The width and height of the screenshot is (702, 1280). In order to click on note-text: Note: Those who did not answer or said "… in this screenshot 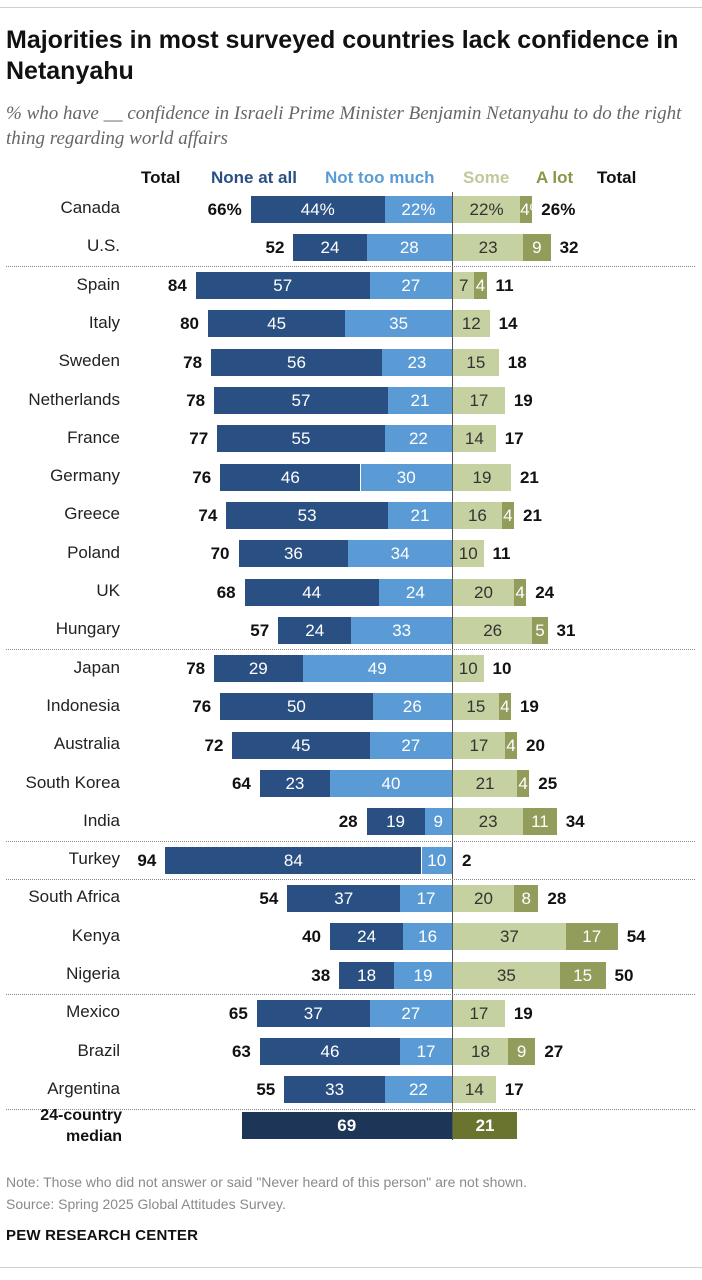, I will do `click(266, 1182)`.